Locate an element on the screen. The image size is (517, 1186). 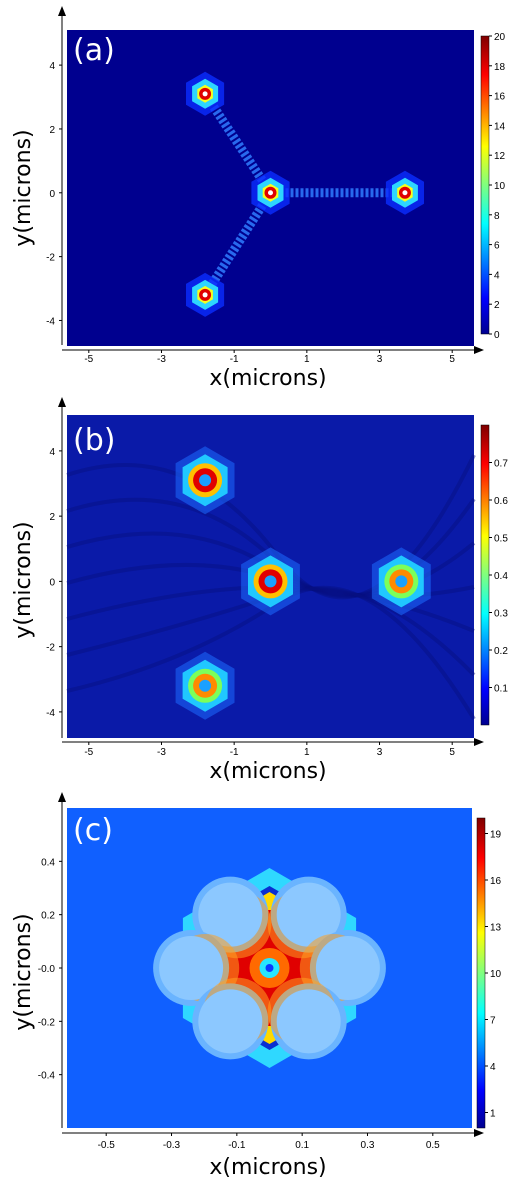
y-tick-label: 0.2 is located at coordinates (48, 916).